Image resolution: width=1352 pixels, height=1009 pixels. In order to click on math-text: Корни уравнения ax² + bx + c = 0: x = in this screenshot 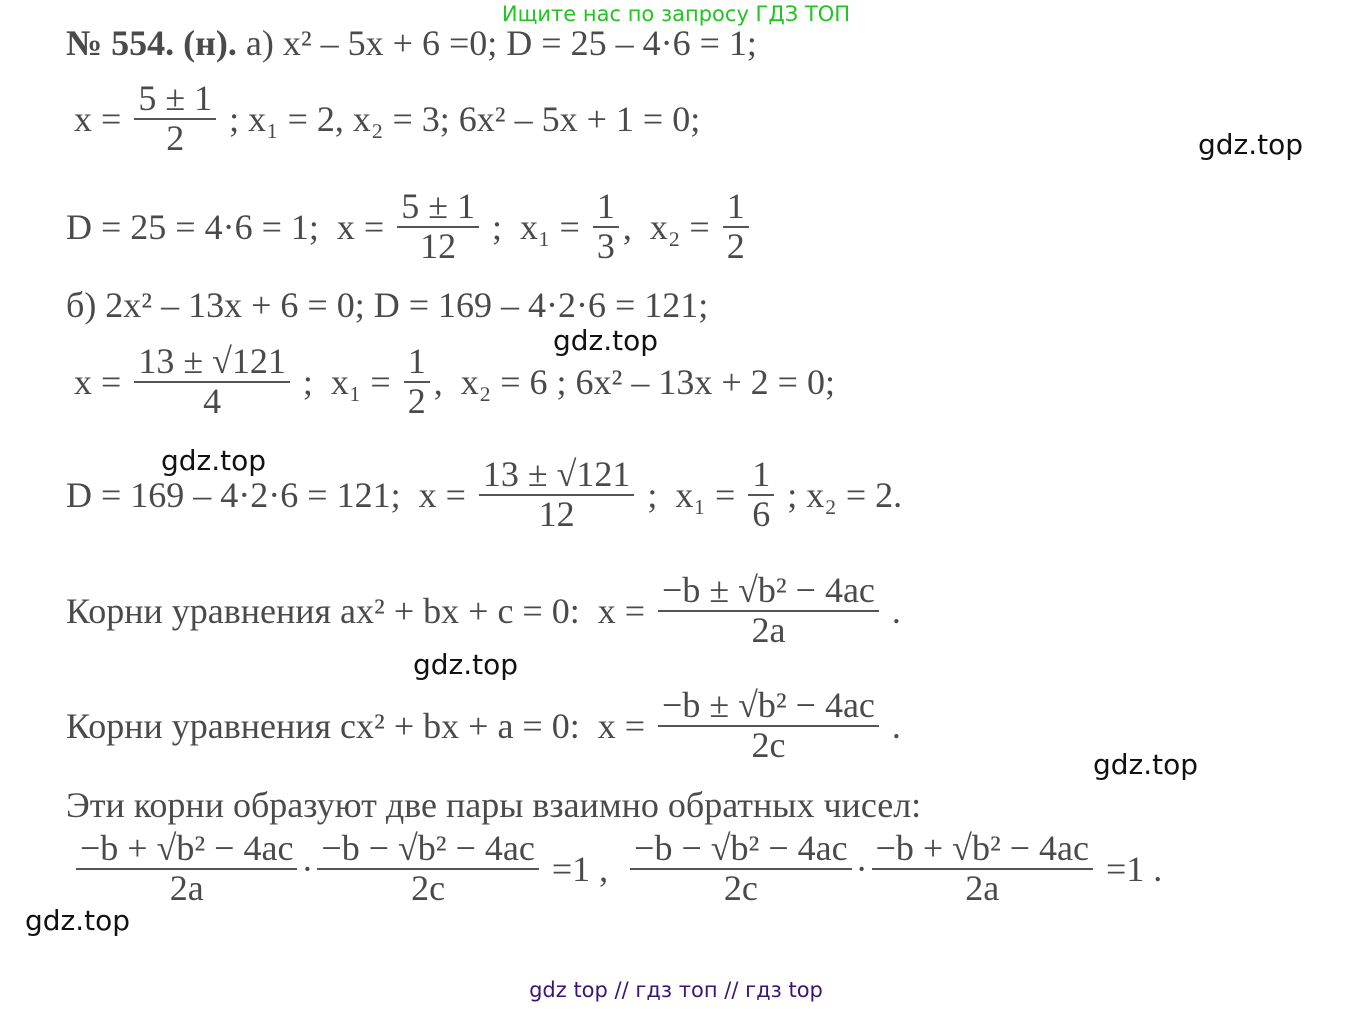, I will do `click(360, 610)`.